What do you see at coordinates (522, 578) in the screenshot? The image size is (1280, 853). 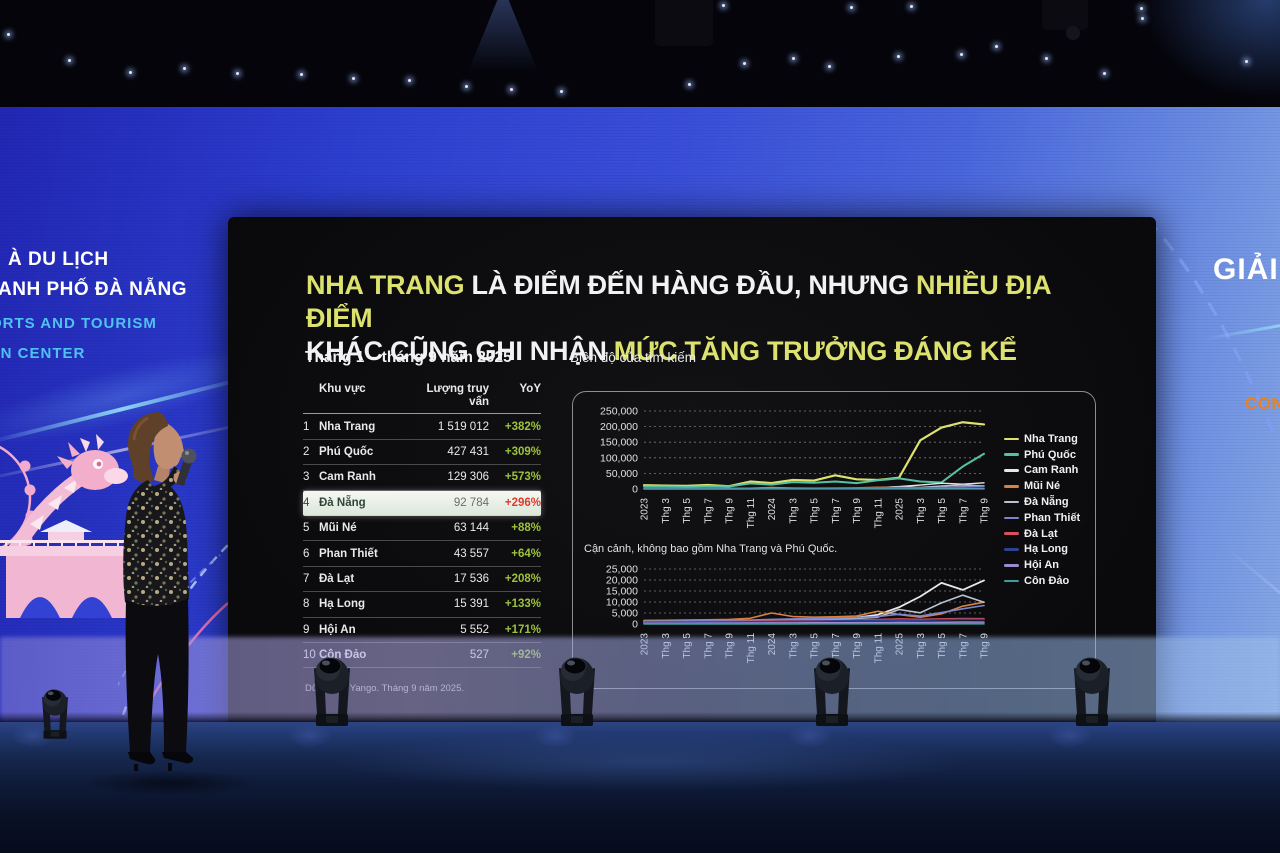 I see `yoy-cell: +208%` at bounding box center [522, 578].